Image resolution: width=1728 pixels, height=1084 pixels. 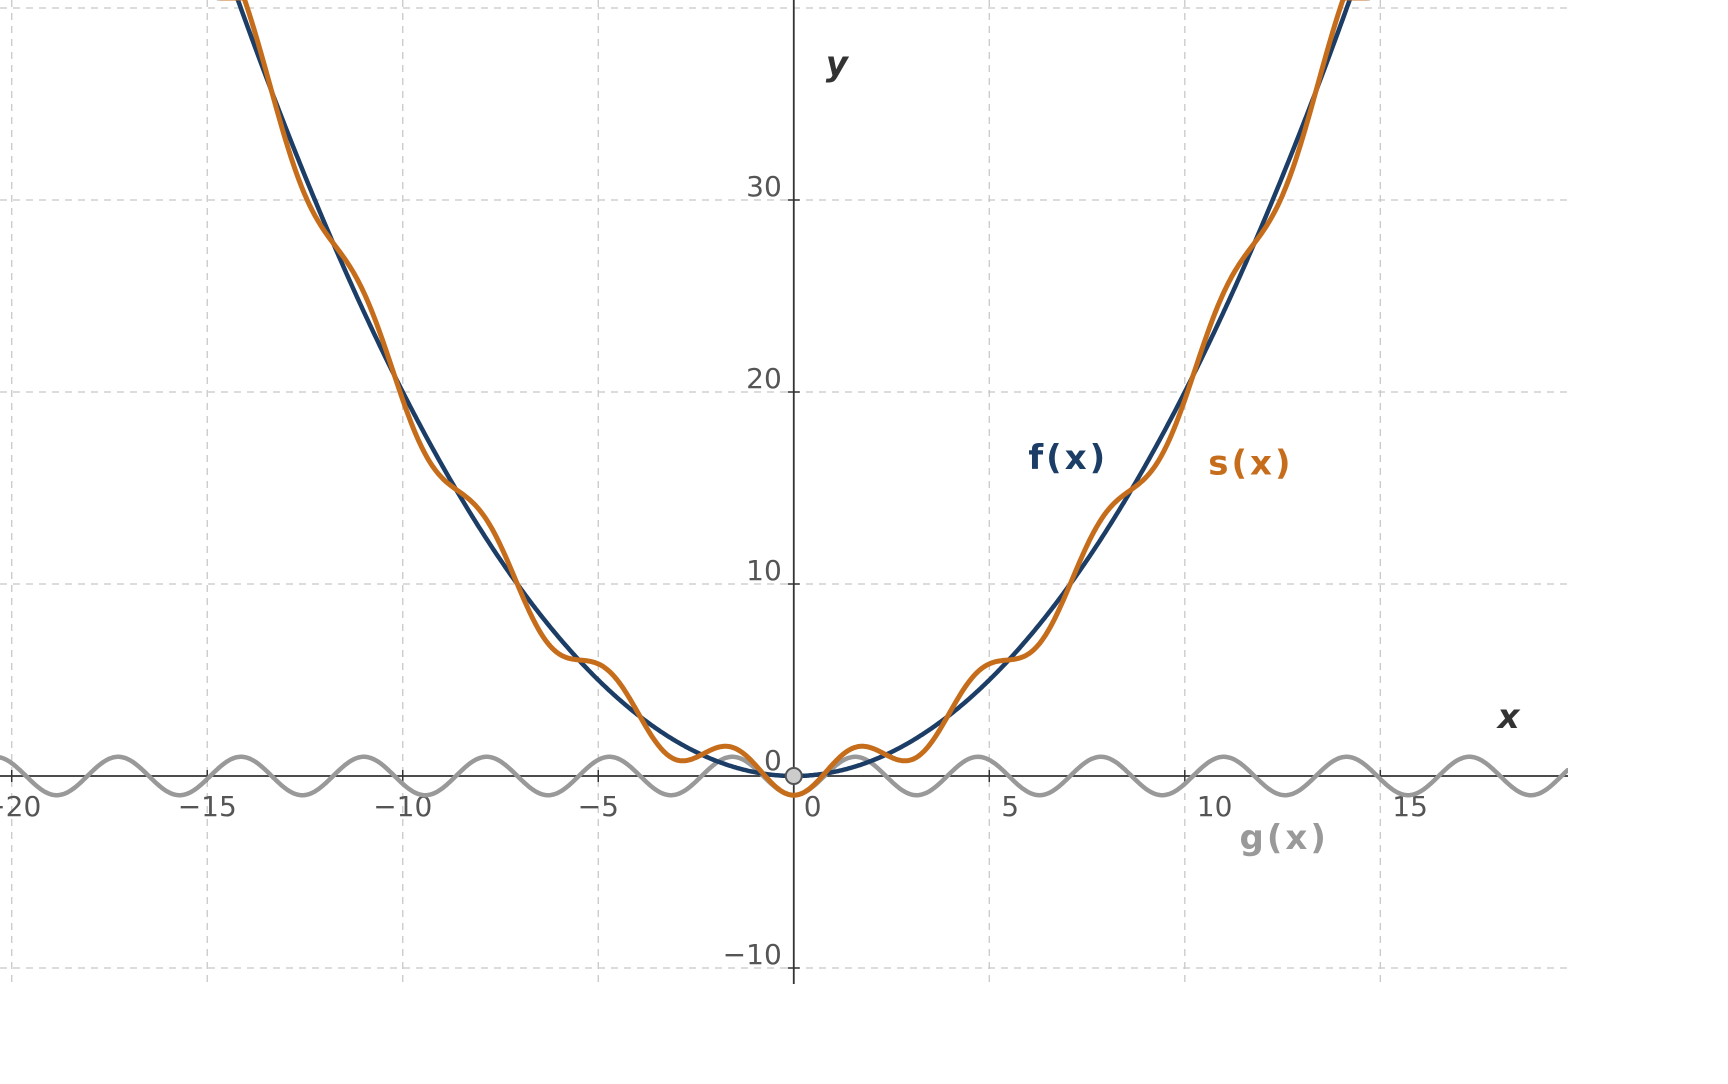 What do you see at coordinates (864, 1034) in the screenshot?
I see `bottom-margin` at bounding box center [864, 1034].